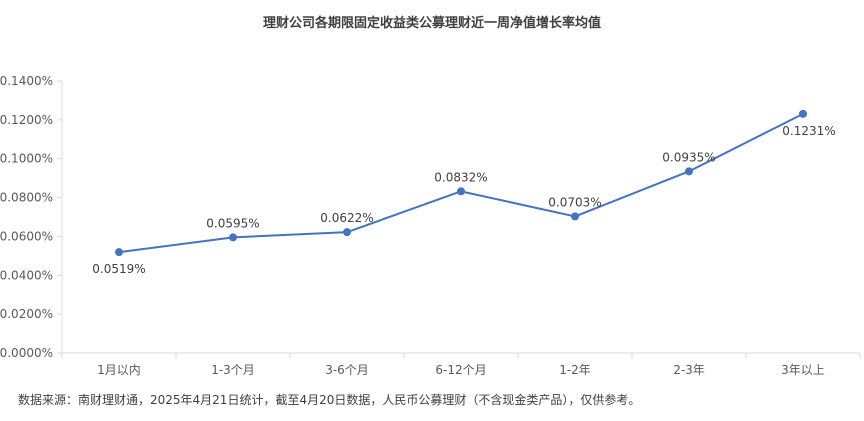 The height and width of the screenshot is (421, 864). I want to click on data-label: 0.0622%, so click(346, 218).